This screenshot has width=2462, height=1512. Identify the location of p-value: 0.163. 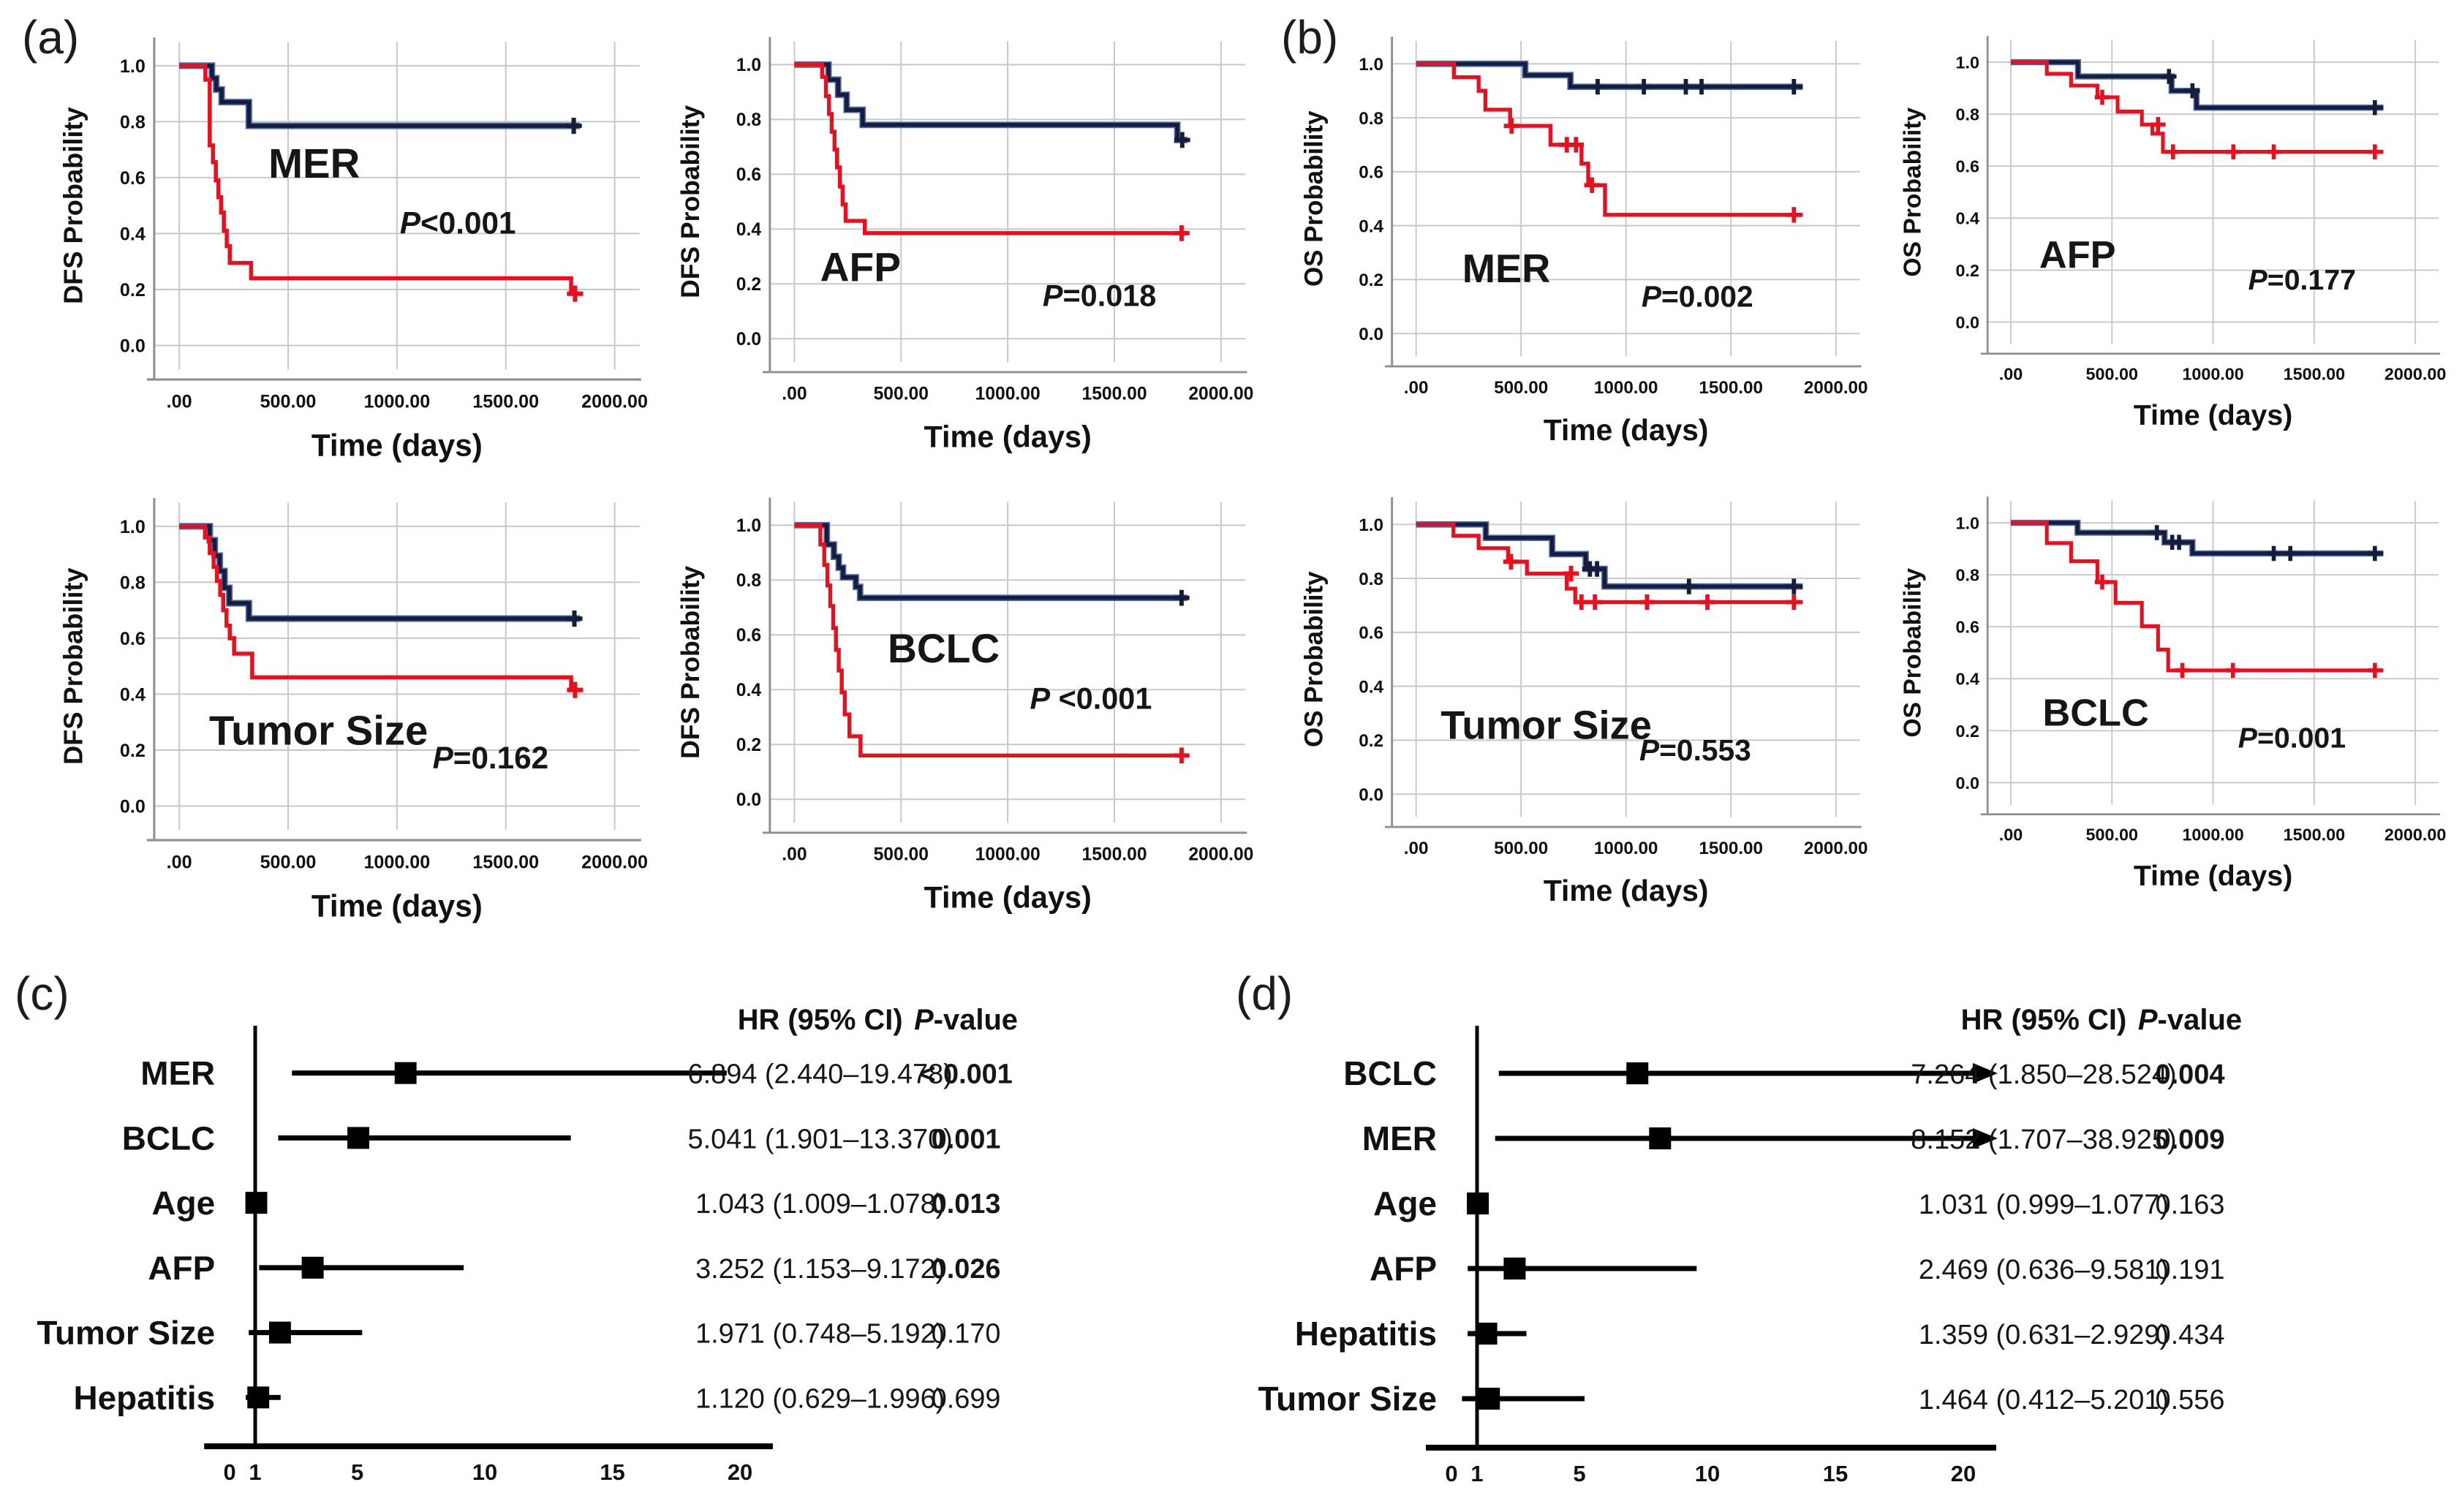
(2189, 1205).